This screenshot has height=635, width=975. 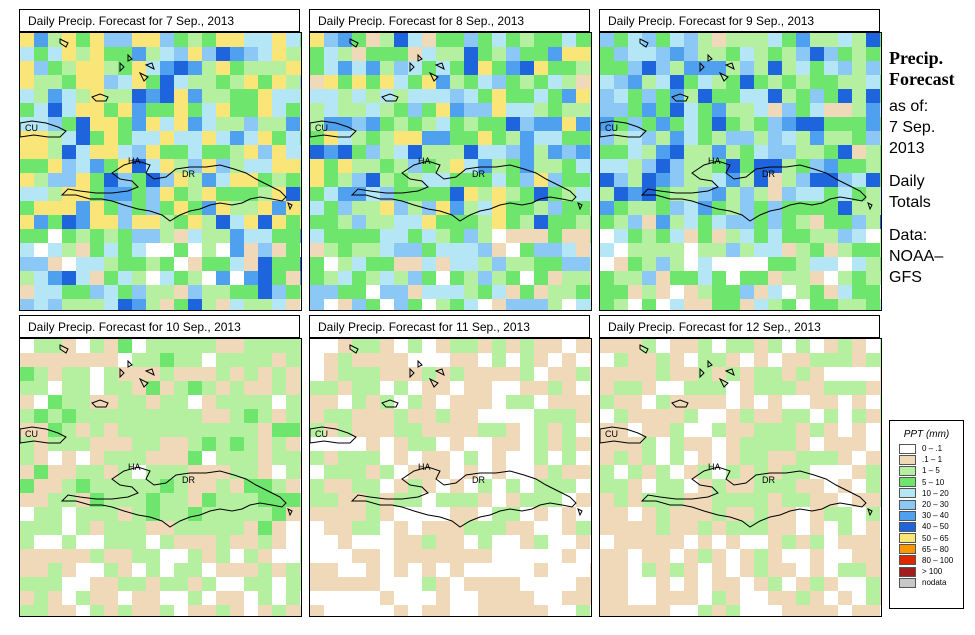 I want to click on map-label-haiti: HA, so click(x=714, y=161).